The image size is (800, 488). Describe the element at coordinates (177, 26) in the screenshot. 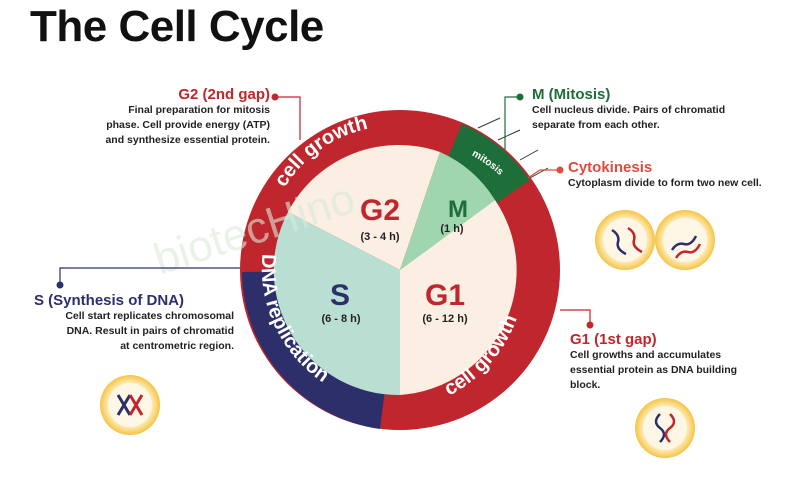

I see `page-title: The Cell Cycle` at that location.